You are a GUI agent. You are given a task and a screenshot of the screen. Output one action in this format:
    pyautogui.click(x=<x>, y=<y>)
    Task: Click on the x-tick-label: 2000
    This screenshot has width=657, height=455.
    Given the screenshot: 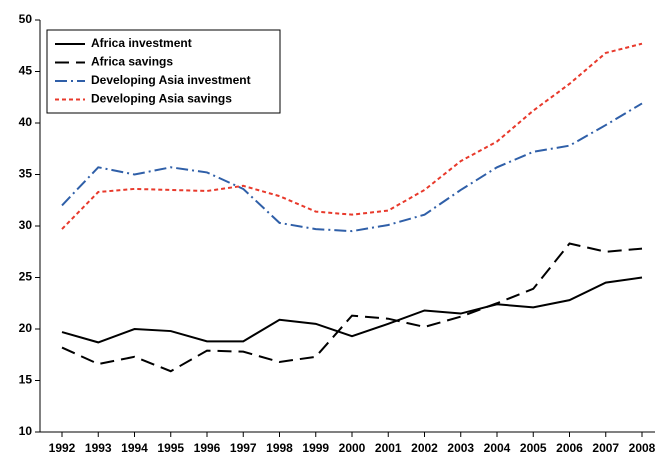 What is the action you would take?
    pyautogui.click(x=352, y=448)
    